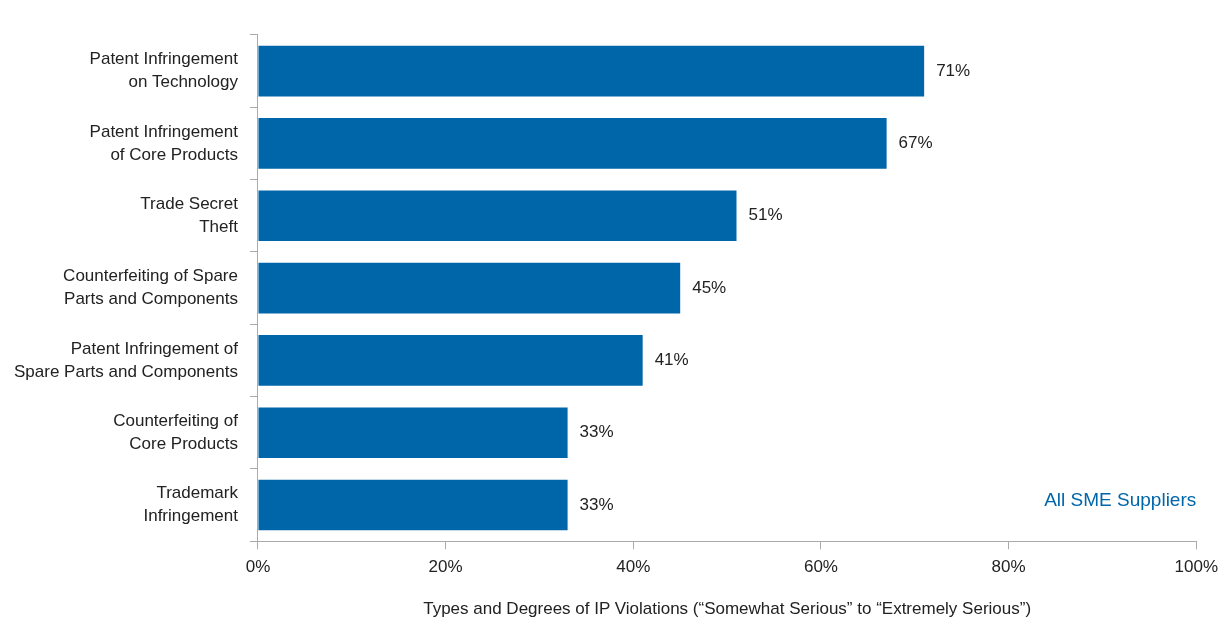  Describe the element at coordinates (164, 70) in the screenshot. I see `y-tick-label: Patent Infringement on Technology` at that location.